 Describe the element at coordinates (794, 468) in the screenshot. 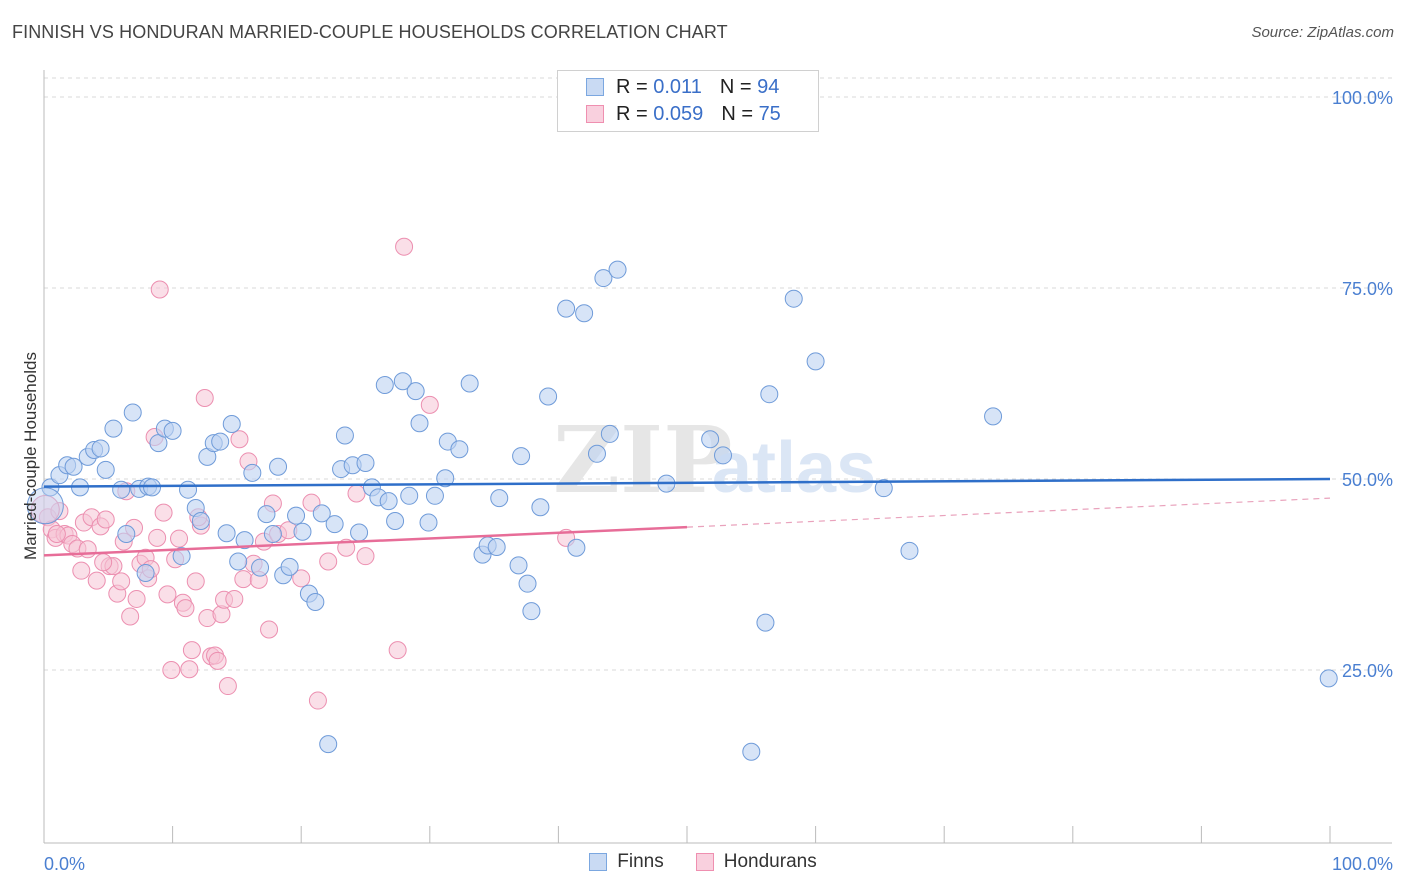

I see `watermark-atlas: atlas` at that location.